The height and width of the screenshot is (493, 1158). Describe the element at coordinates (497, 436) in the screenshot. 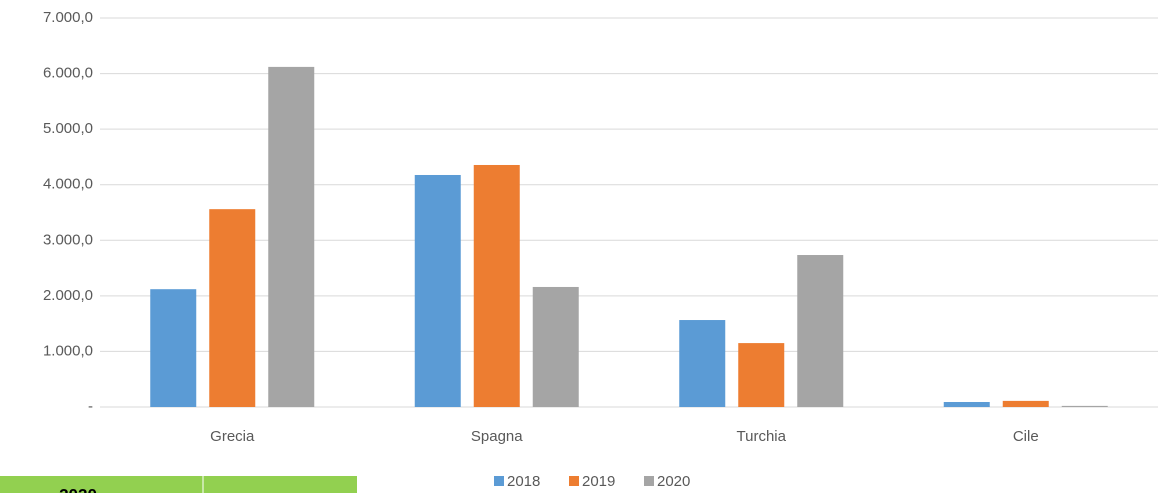

I see `x-tick-label: Spagna` at that location.